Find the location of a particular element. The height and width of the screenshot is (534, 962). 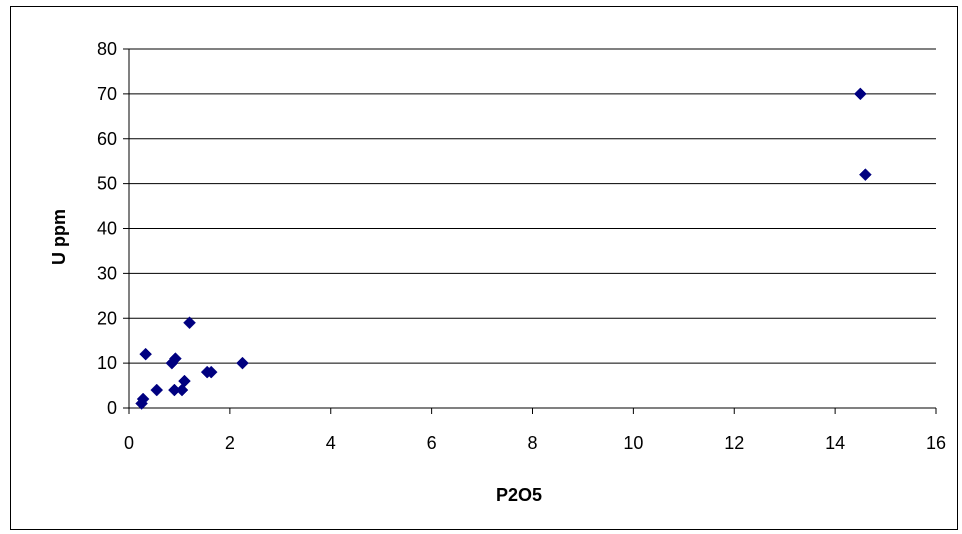

x-tick-label-10: 10 is located at coordinates (633, 443).